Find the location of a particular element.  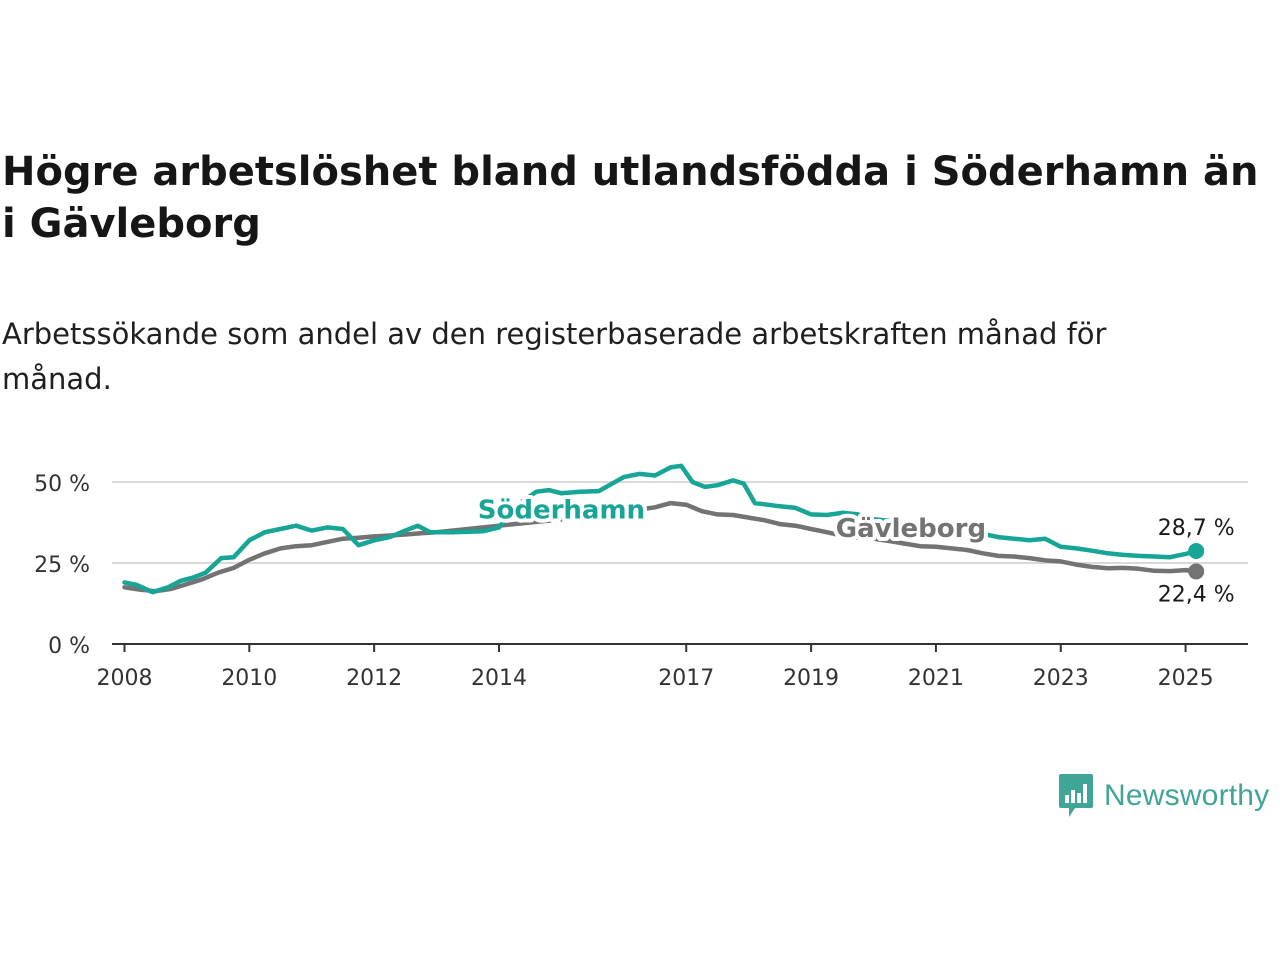

x-tick-label: 2023 is located at coordinates (1061, 678).